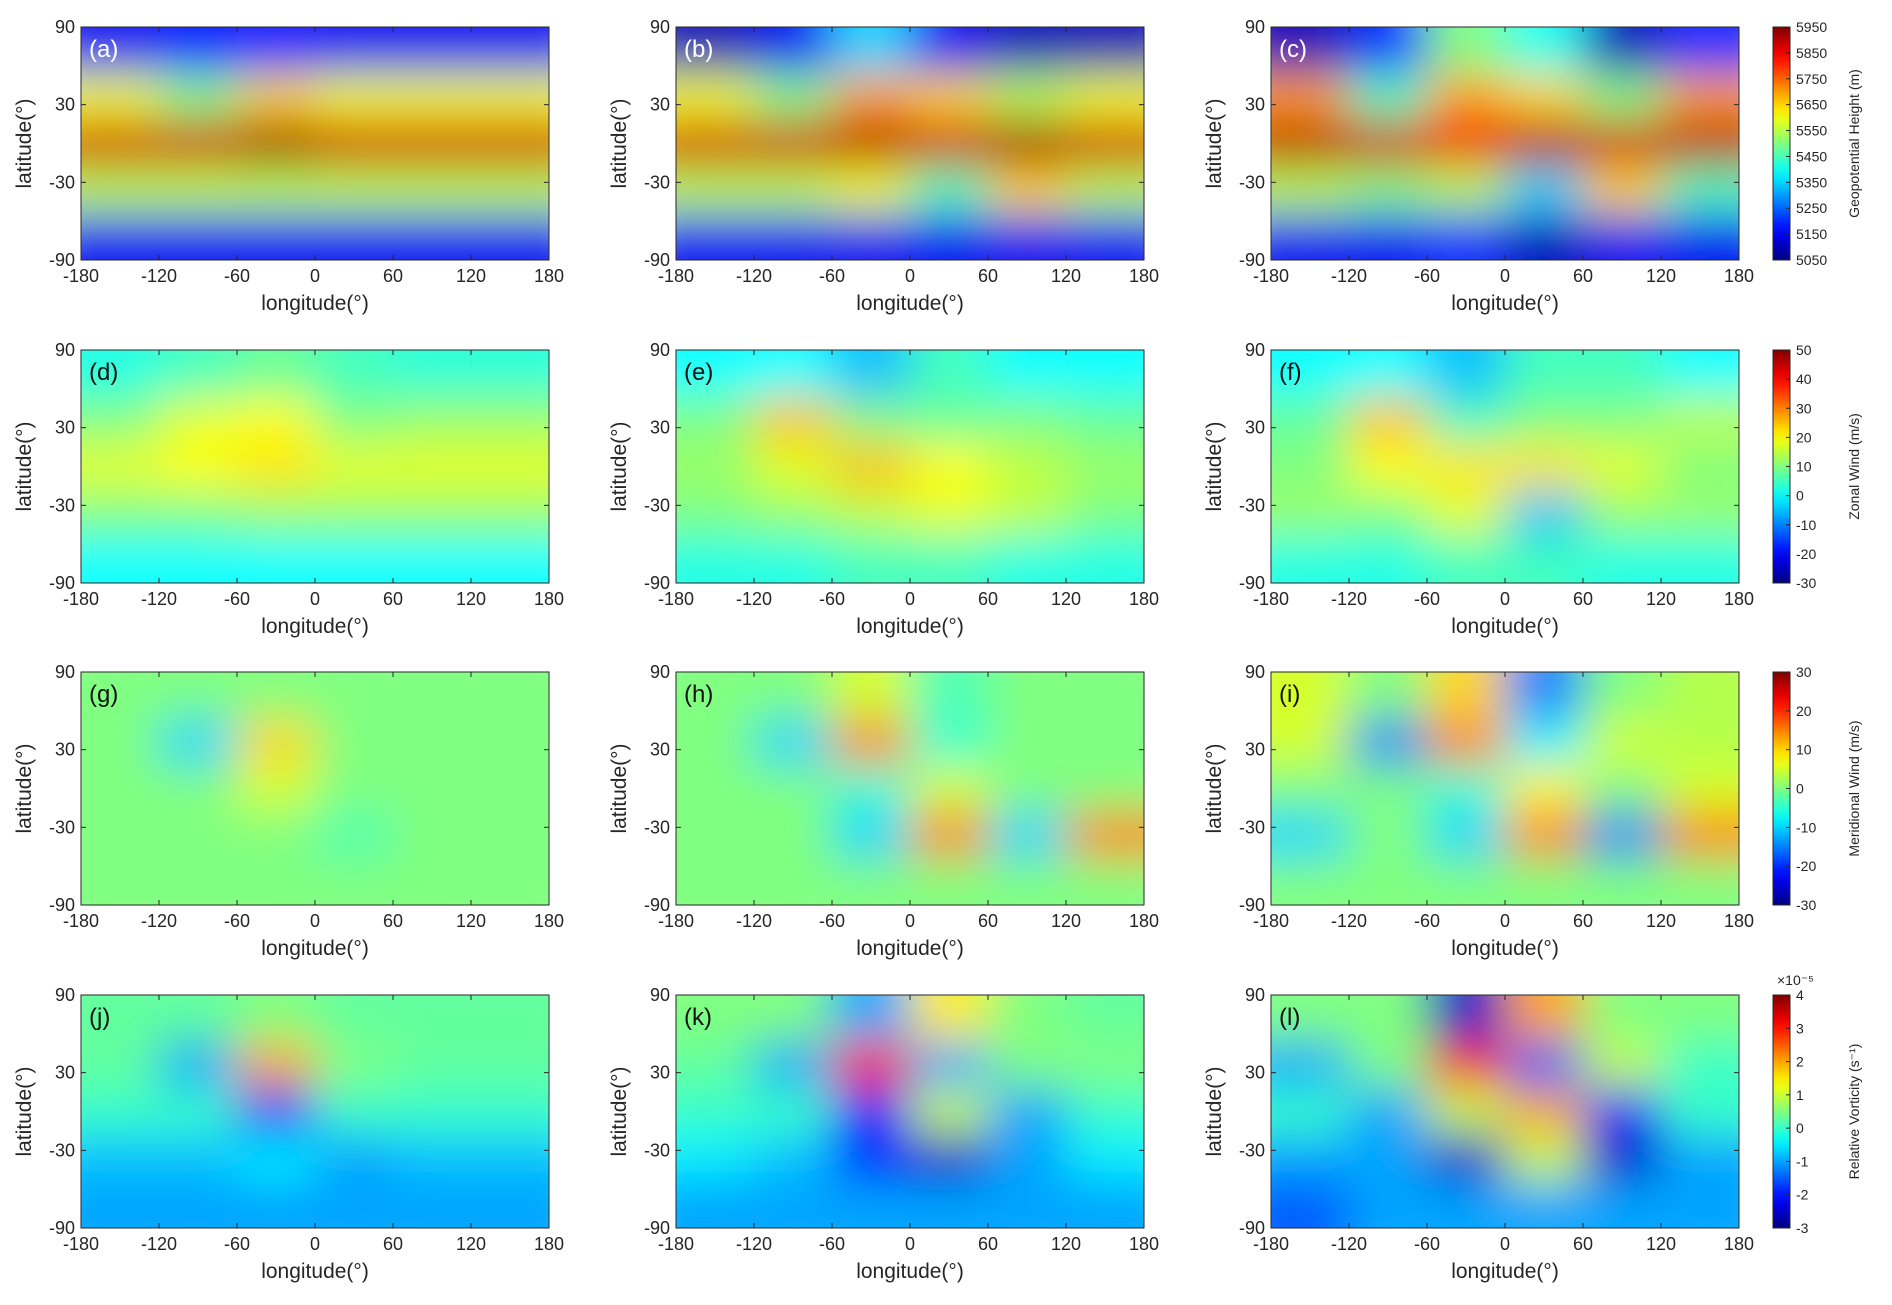 This screenshot has height=1305, width=1892. I want to click on panel-label: (g), so click(103, 694).